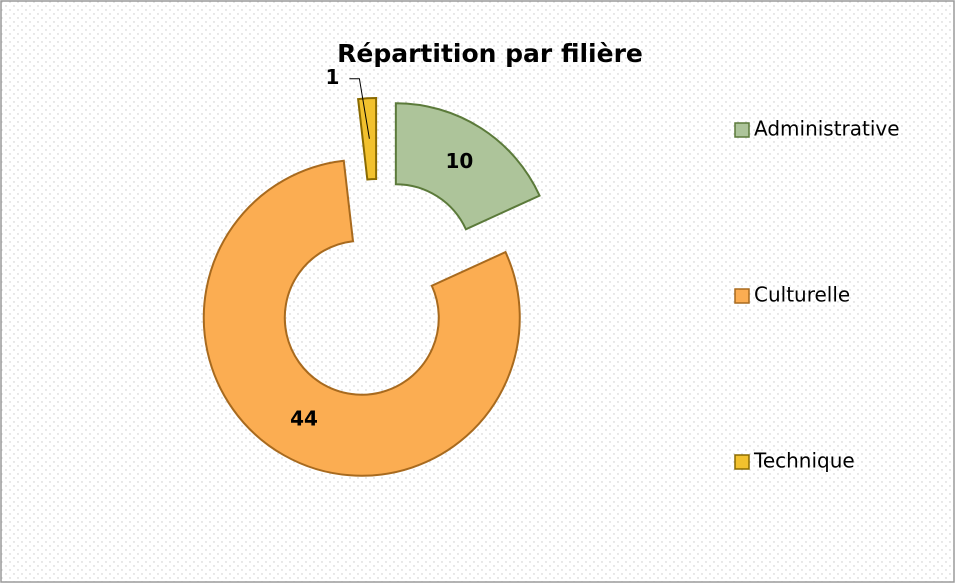  Describe the element at coordinates (804, 461) in the screenshot. I see `legend-label: Technique` at that location.